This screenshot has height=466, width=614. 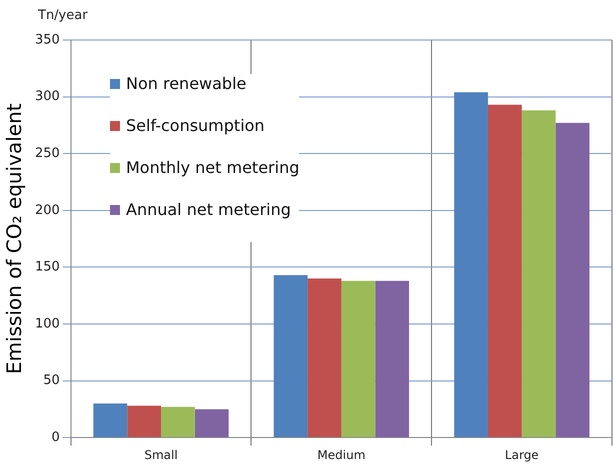 I want to click on legend-label: Self-consumption, so click(x=195, y=125).